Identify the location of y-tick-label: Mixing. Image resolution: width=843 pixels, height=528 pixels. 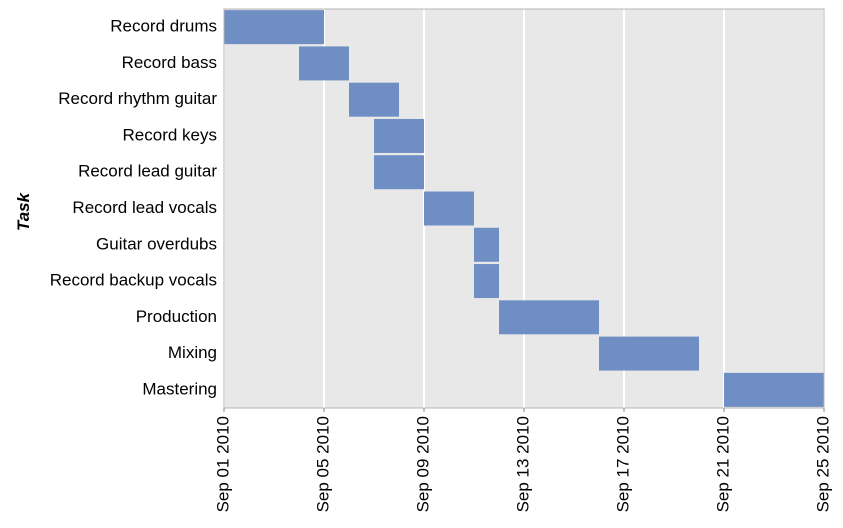
(192, 352).